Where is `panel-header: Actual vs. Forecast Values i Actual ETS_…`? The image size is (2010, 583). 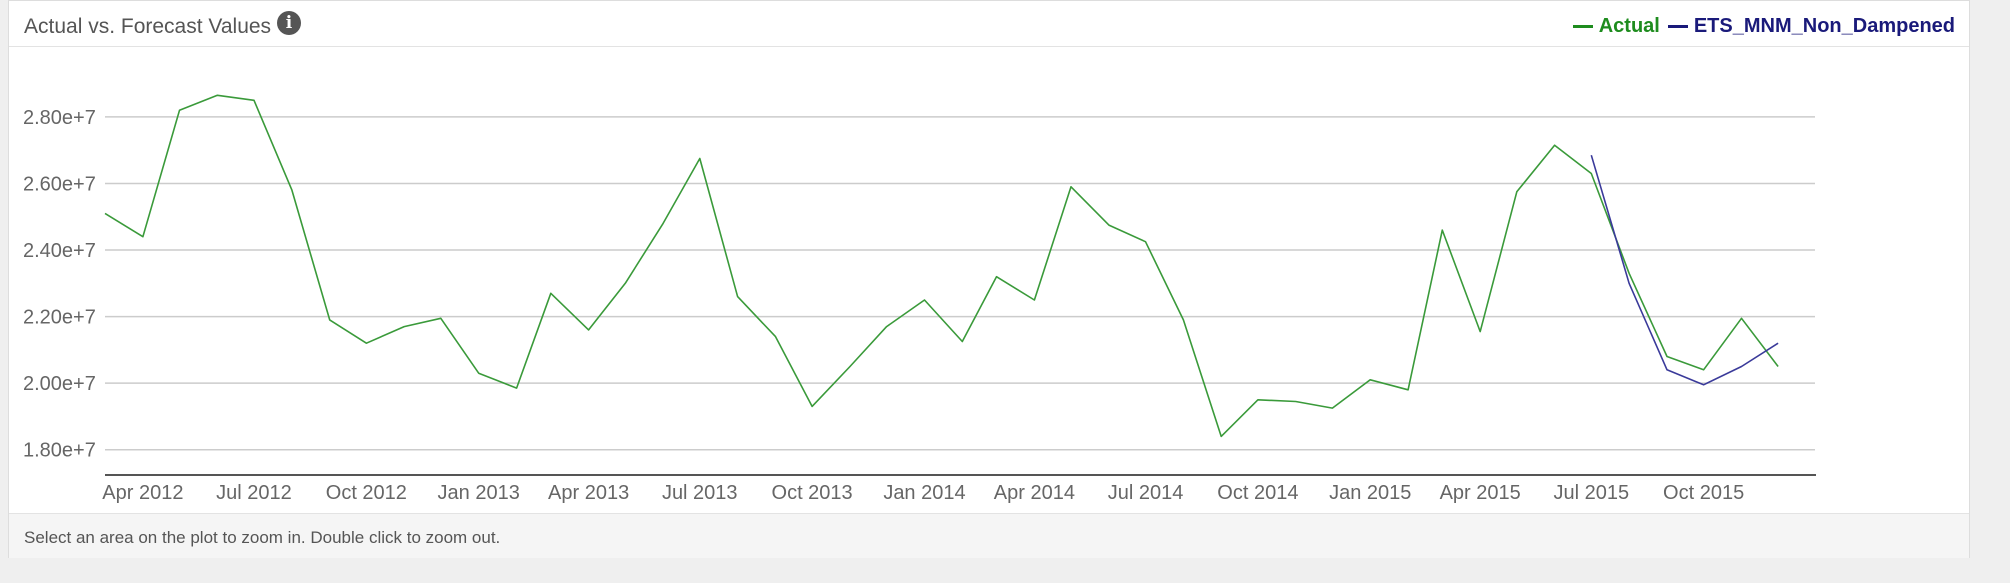
panel-header: Actual vs. Forecast Values i Actual ETS_… is located at coordinates (989, 24).